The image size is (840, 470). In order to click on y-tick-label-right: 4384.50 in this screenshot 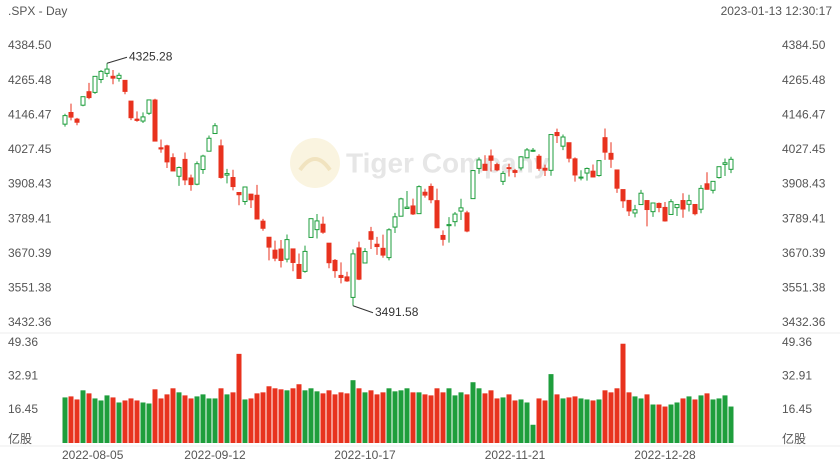, I will do `click(804, 45)`.